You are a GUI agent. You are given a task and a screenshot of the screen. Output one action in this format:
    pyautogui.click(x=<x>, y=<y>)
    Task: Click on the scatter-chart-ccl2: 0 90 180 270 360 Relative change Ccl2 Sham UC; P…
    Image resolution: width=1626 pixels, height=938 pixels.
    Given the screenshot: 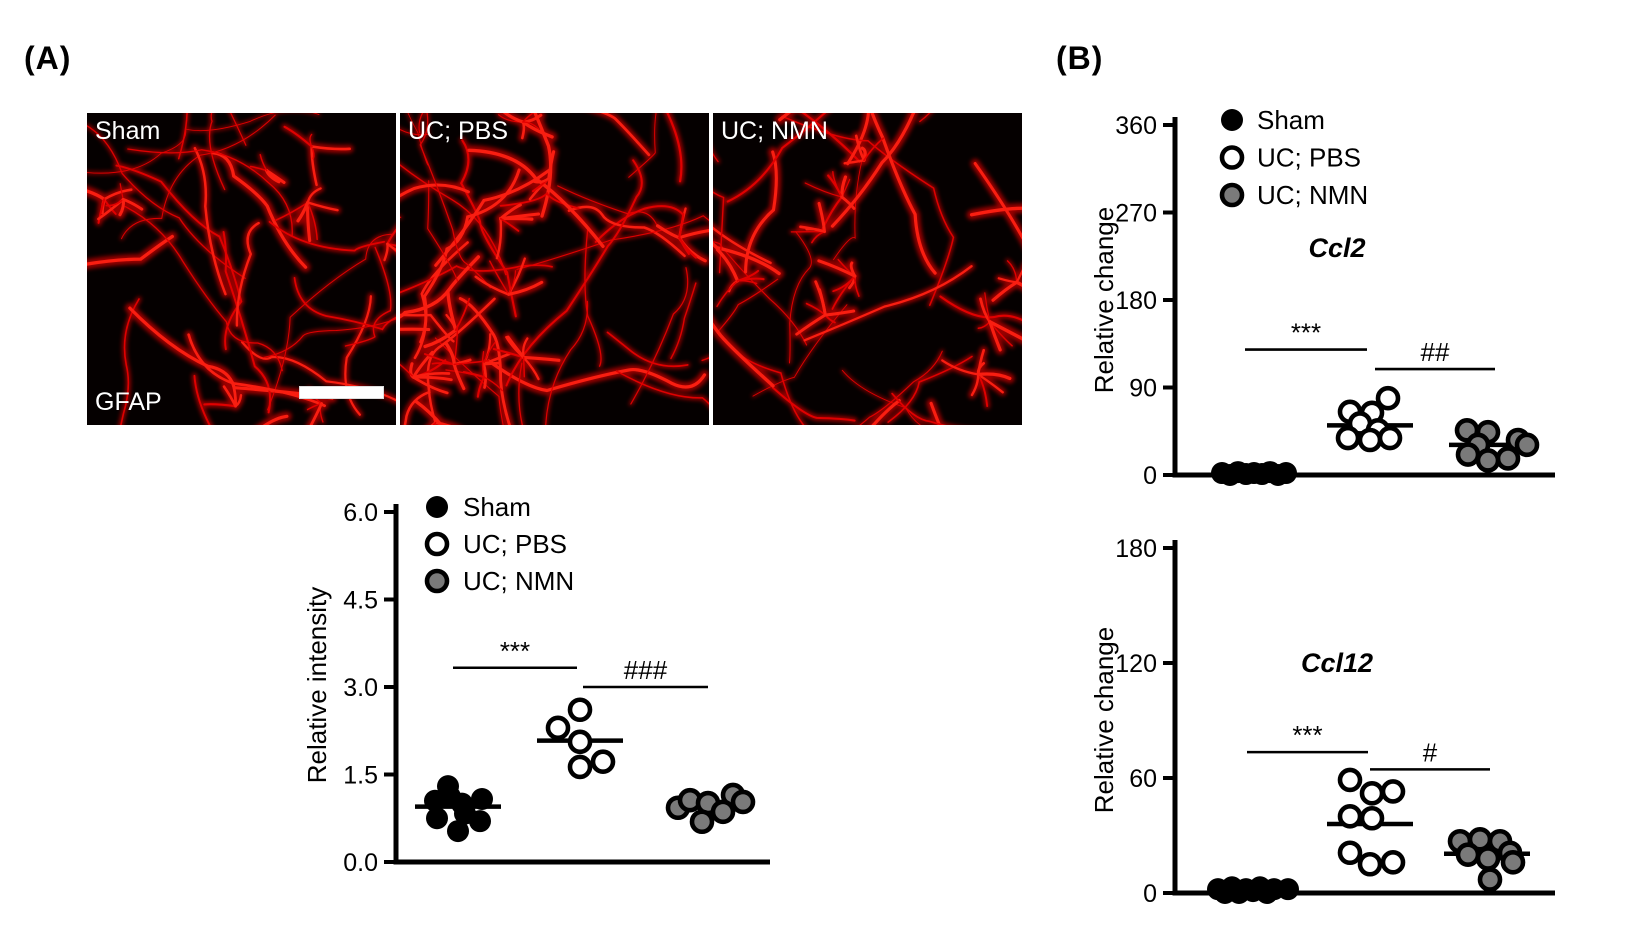 What is the action you would take?
    pyautogui.click(x=1322, y=297)
    